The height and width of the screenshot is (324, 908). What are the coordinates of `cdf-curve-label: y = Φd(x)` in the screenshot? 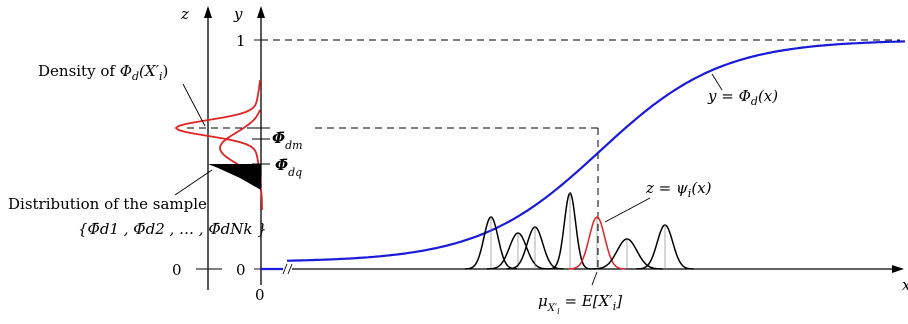 It's located at (742, 97).